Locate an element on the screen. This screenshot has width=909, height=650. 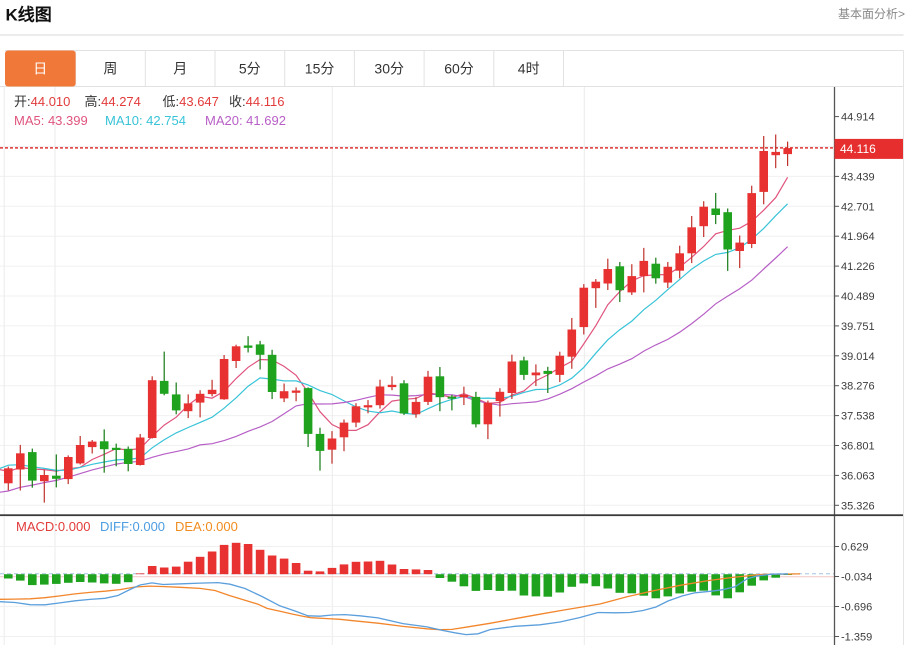
svg-text: 40.489 is located at coordinates (858, 297).